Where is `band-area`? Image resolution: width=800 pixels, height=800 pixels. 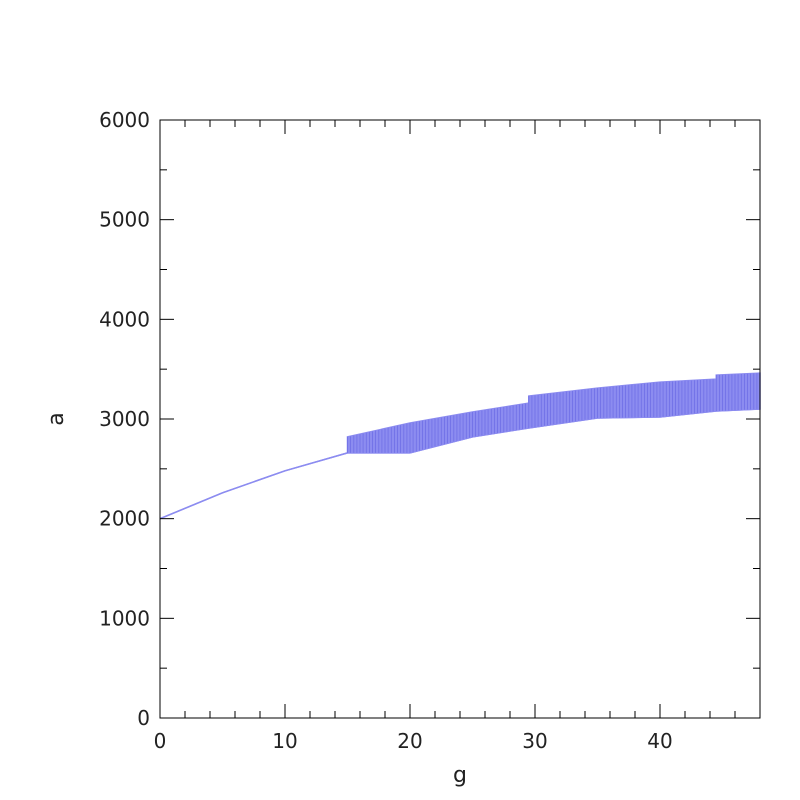 band-area is located at coordinates (460, 446).